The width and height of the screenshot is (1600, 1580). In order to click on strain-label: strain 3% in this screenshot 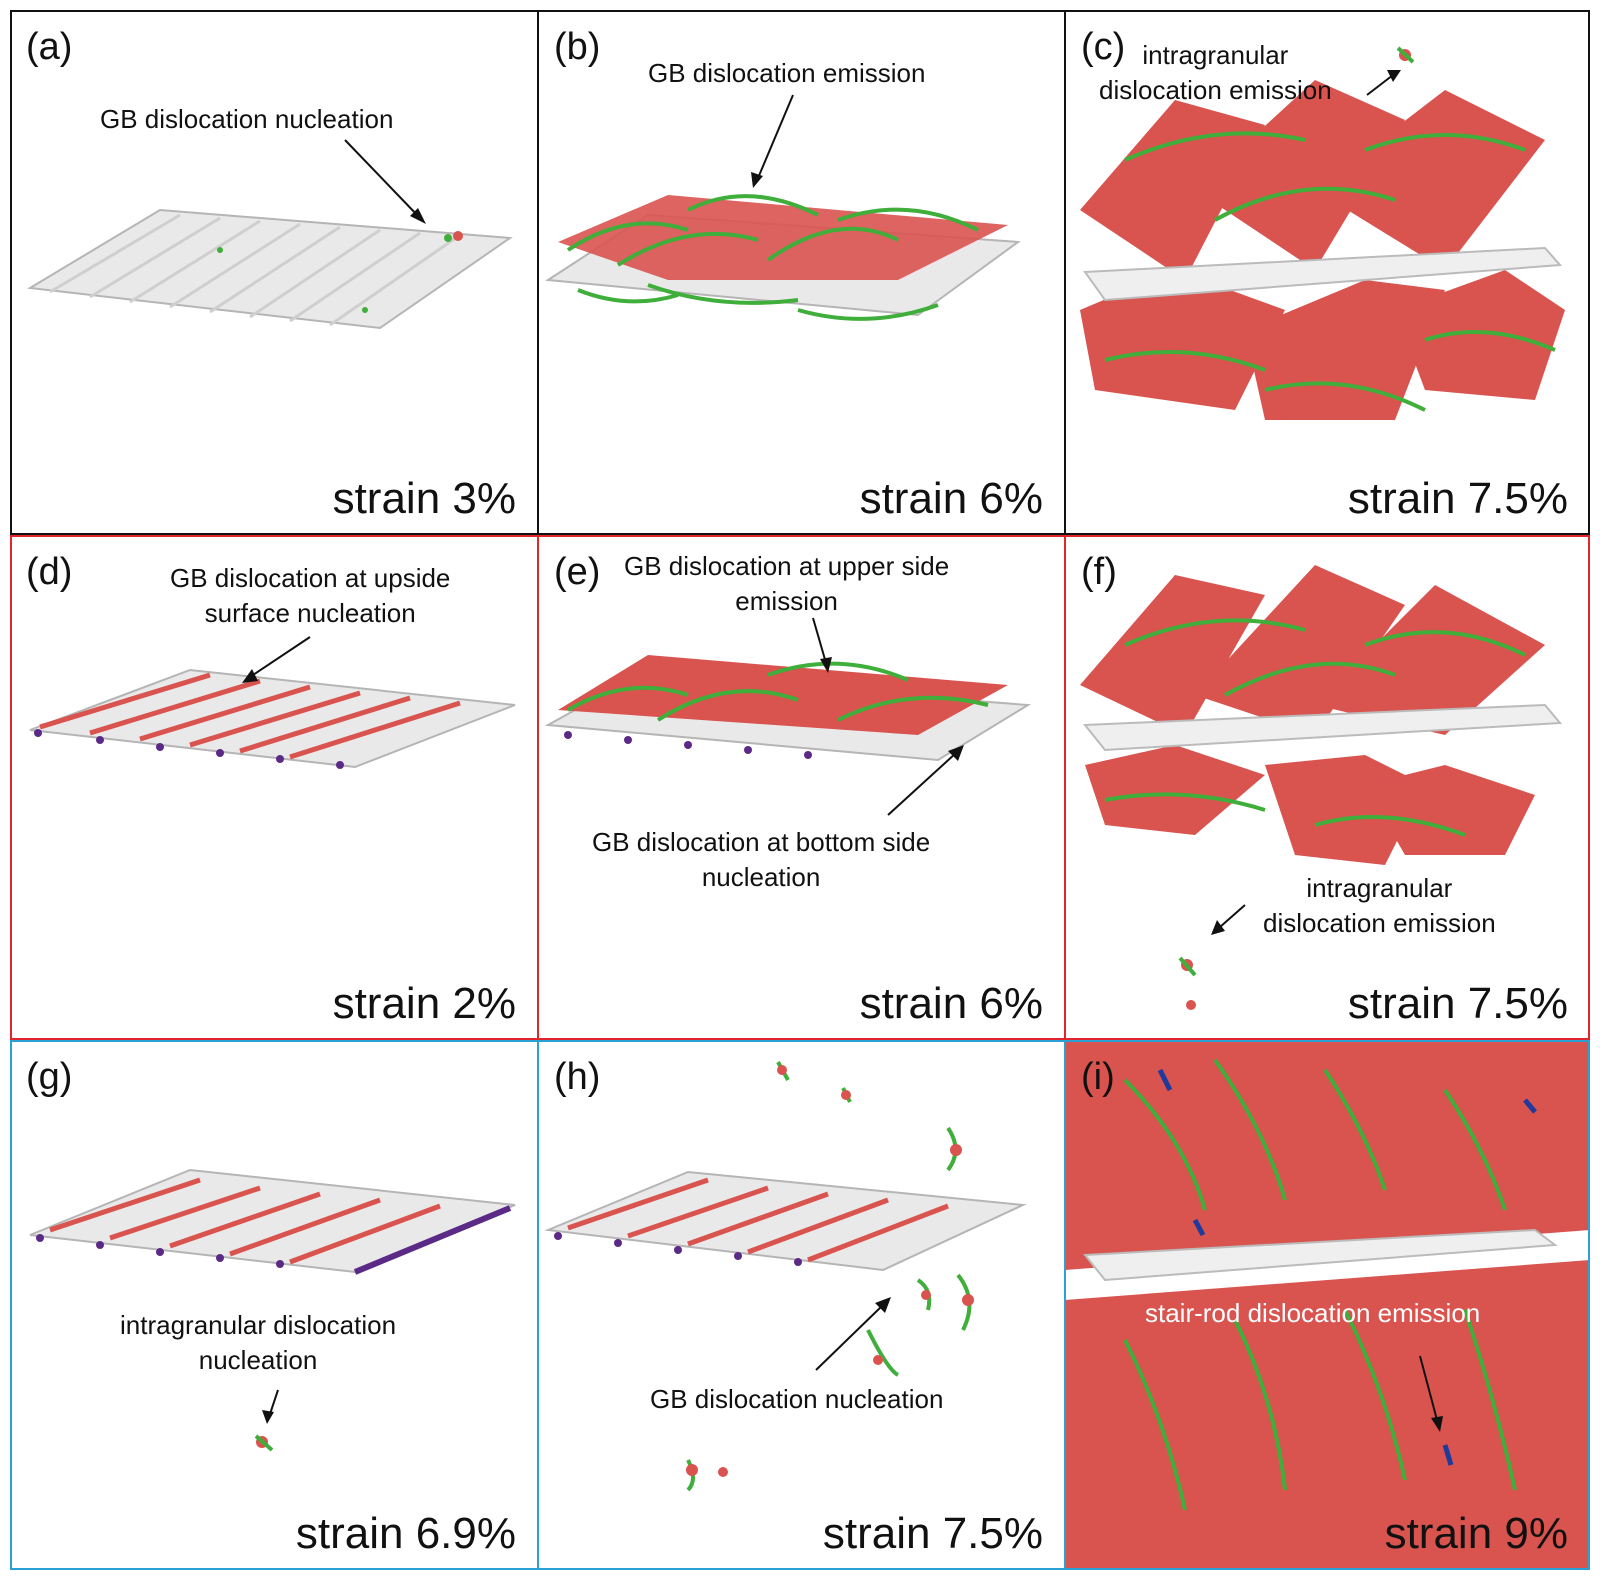, I will do `click(424, 498)`.